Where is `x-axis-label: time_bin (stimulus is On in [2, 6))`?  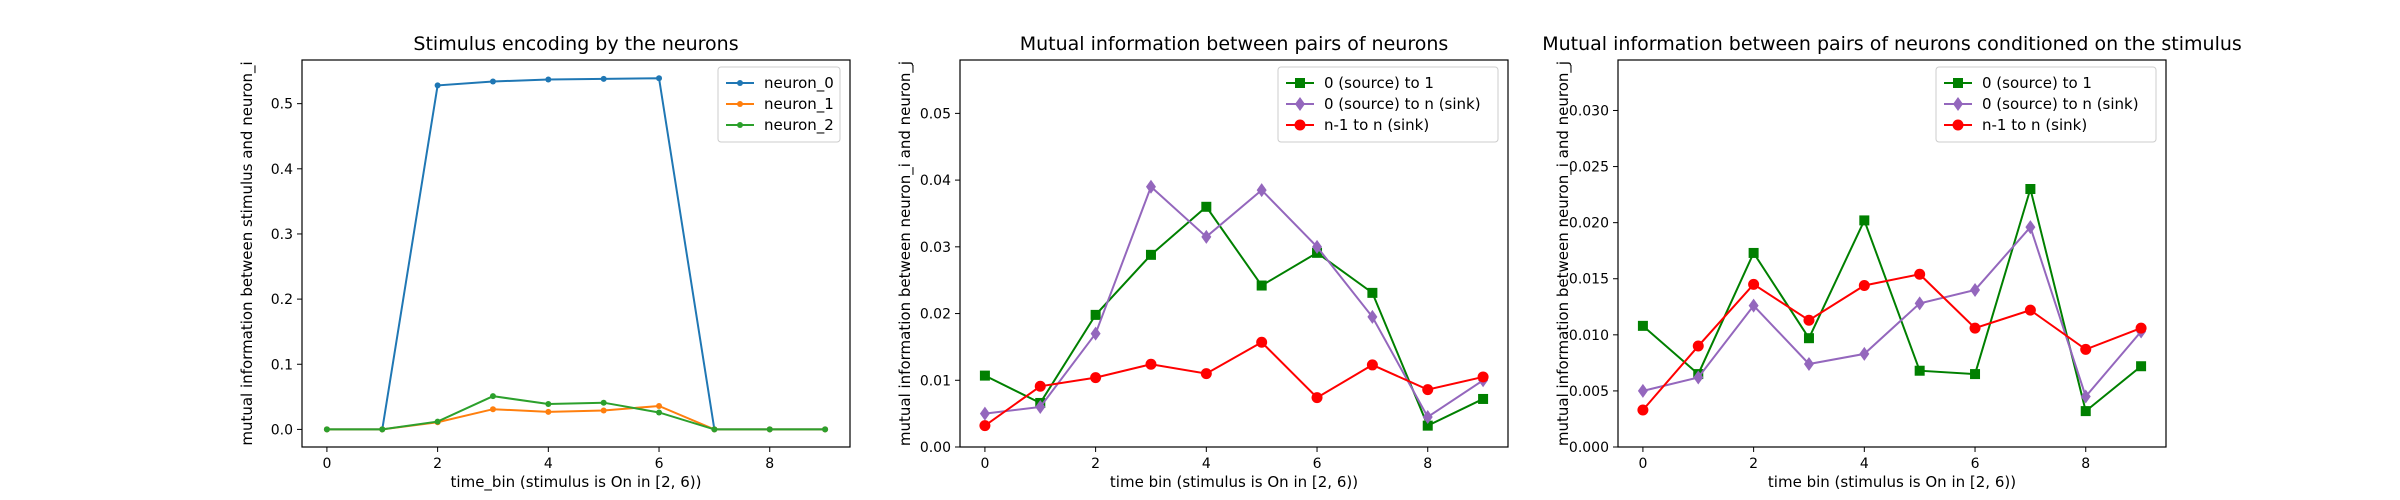 x-axis-label: time_bin (stimulus is On in [2, 6)) is located at coordinates (576, 482).